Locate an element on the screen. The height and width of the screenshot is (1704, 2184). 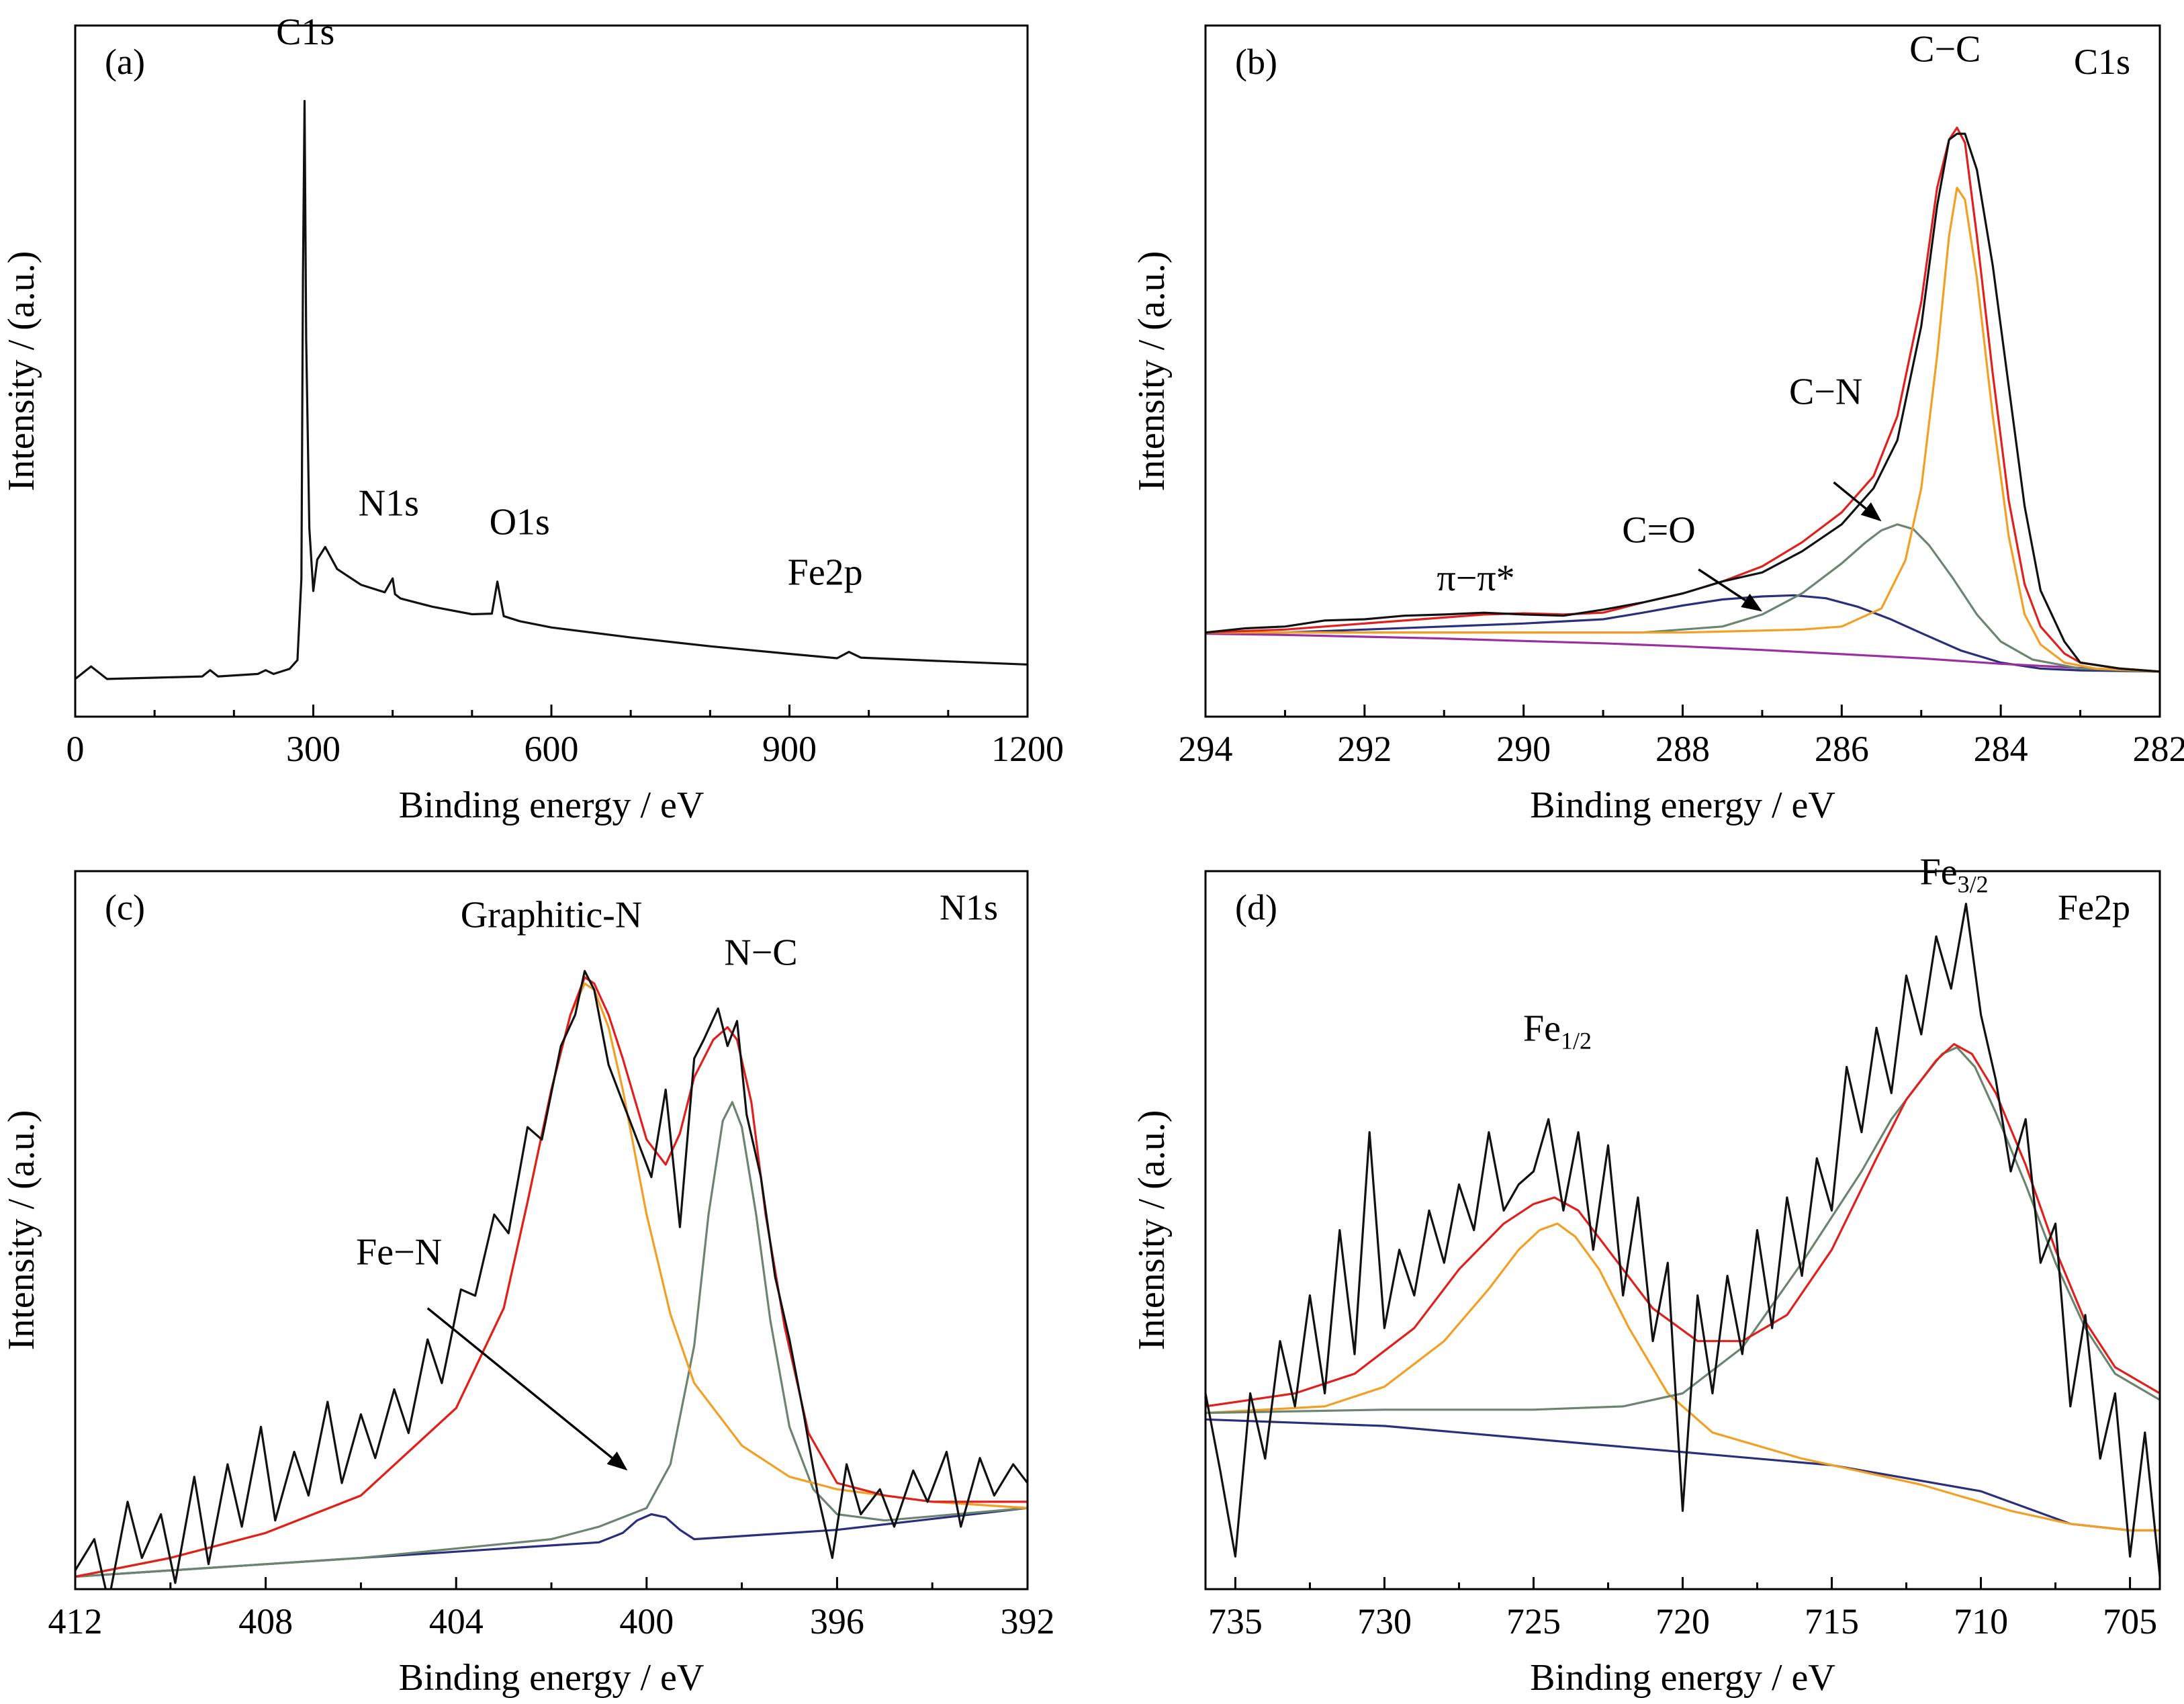
x-tick-label: 282 is located at coordinates (2158, 749).